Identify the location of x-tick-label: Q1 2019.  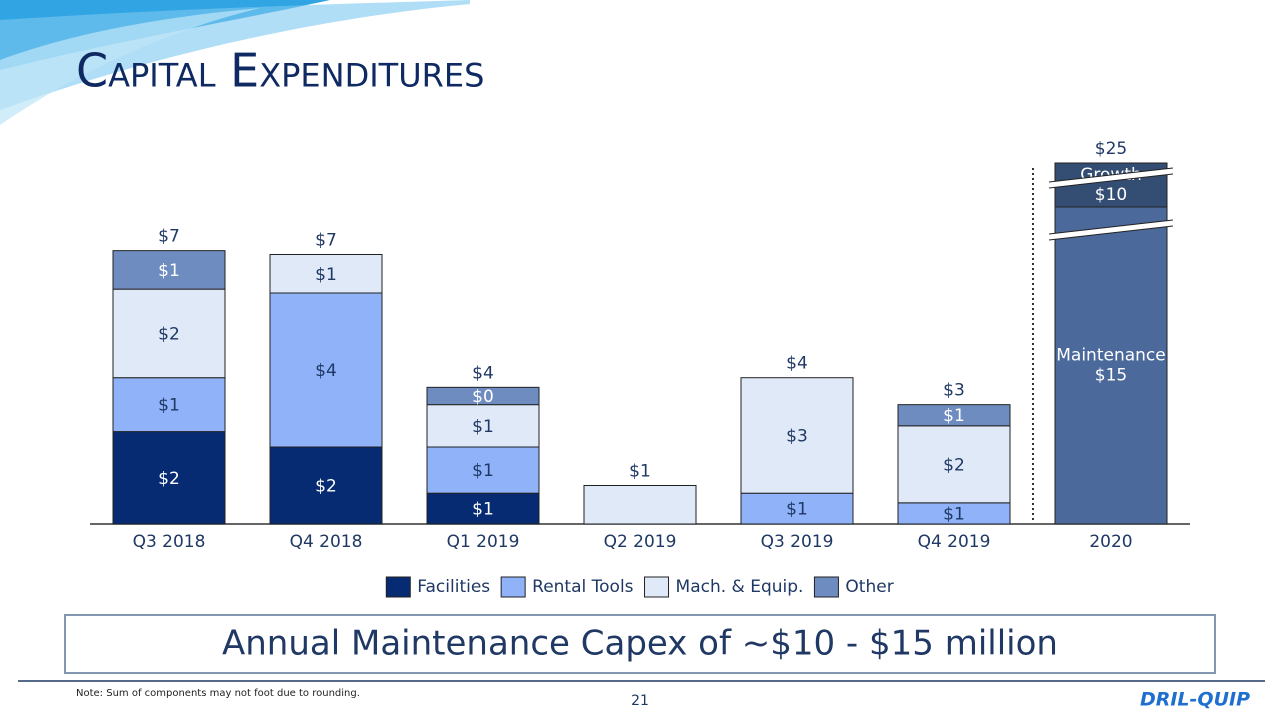
(483, 542).